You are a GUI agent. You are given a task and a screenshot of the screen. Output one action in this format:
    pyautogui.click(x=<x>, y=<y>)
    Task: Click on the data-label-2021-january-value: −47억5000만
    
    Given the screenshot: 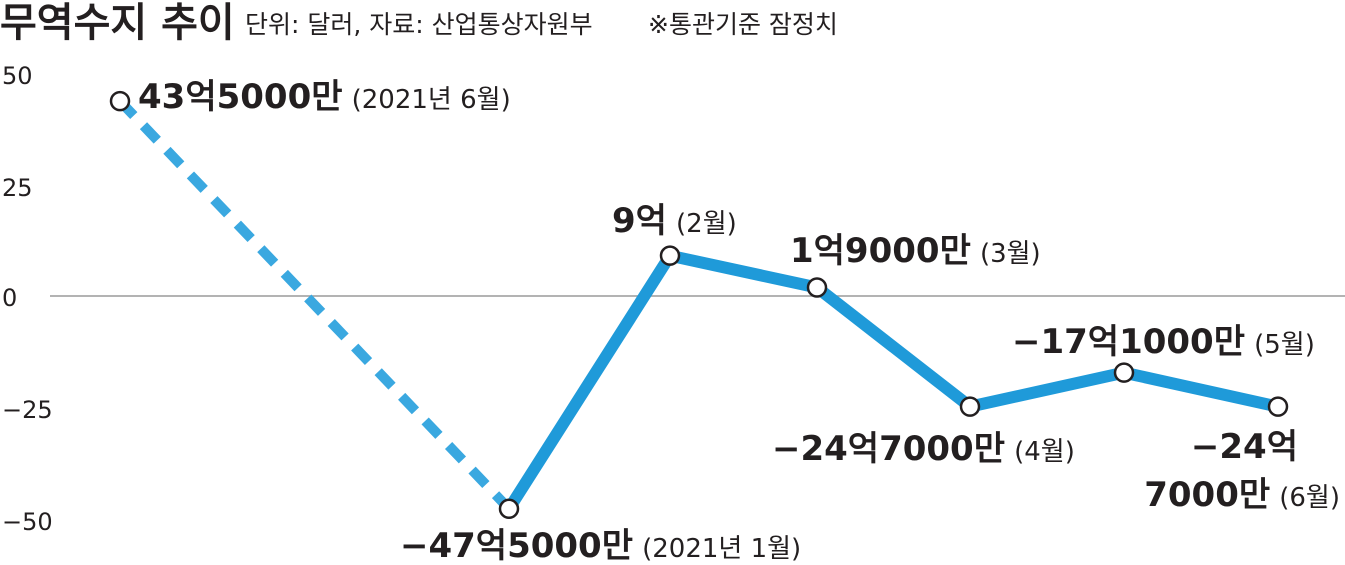 What is the action you would take?
    pyautogui.click(x=516, y=545)
    